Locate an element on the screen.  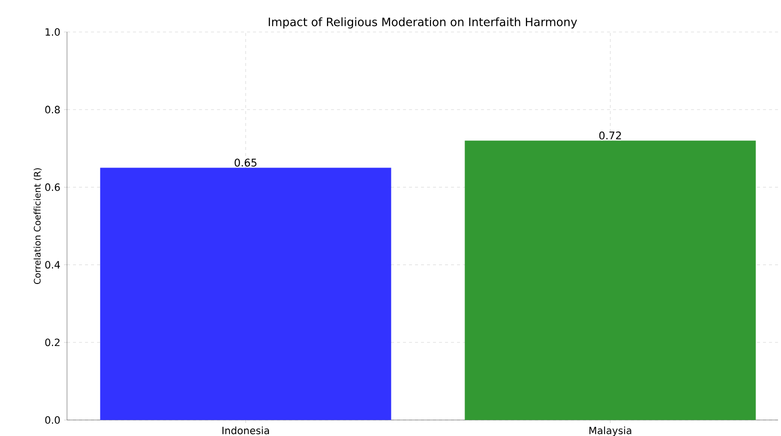
y-axis-title: Correlation Coefficient (R) is located at coordinates (38, 226).